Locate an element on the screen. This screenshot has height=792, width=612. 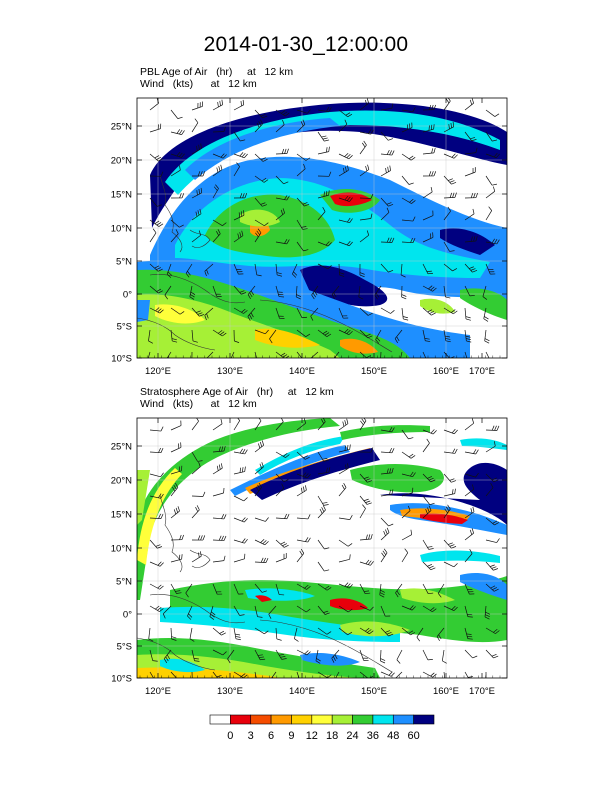
colorbar-label: 48 is located at coordinates (393, 736).